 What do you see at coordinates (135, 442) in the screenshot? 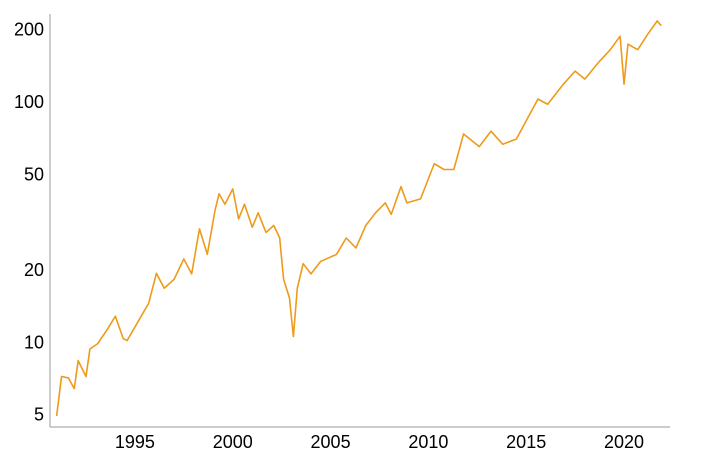
I see `x-tick-label: 1995` at bounding box center [135, 442].